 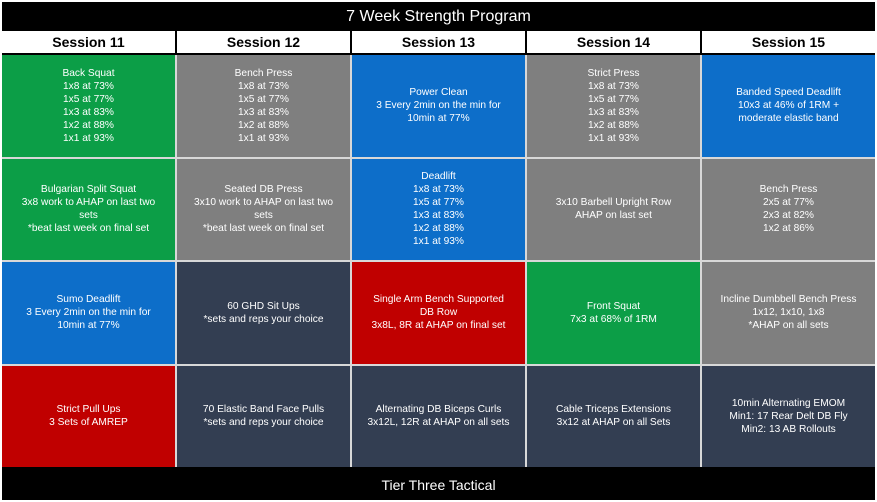 What do you see at coordinates (788, 229) in the screenshot?
I see `exercise-detail: 1x2 at 86%` at bounding box center [788, 229].